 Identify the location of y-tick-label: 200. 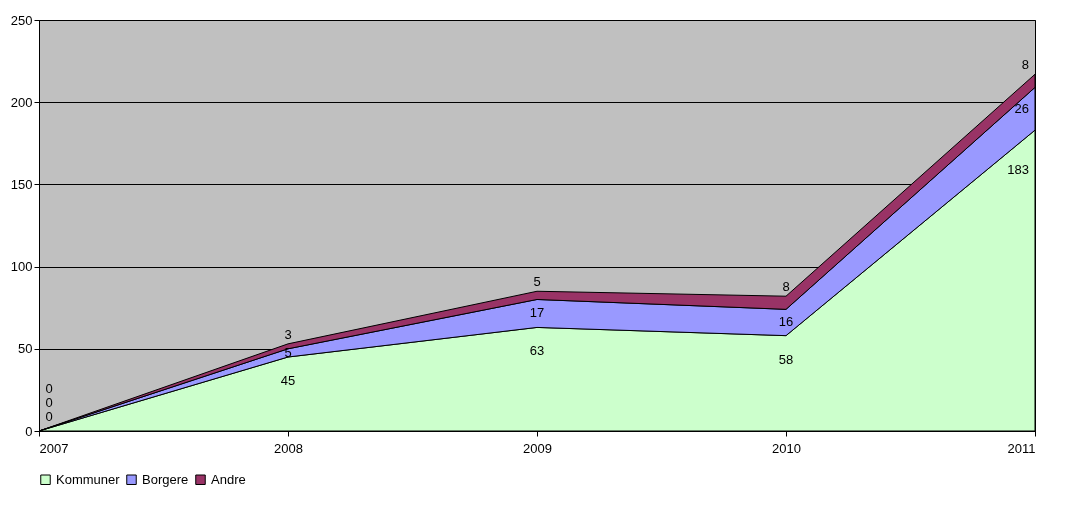
(21, 102).